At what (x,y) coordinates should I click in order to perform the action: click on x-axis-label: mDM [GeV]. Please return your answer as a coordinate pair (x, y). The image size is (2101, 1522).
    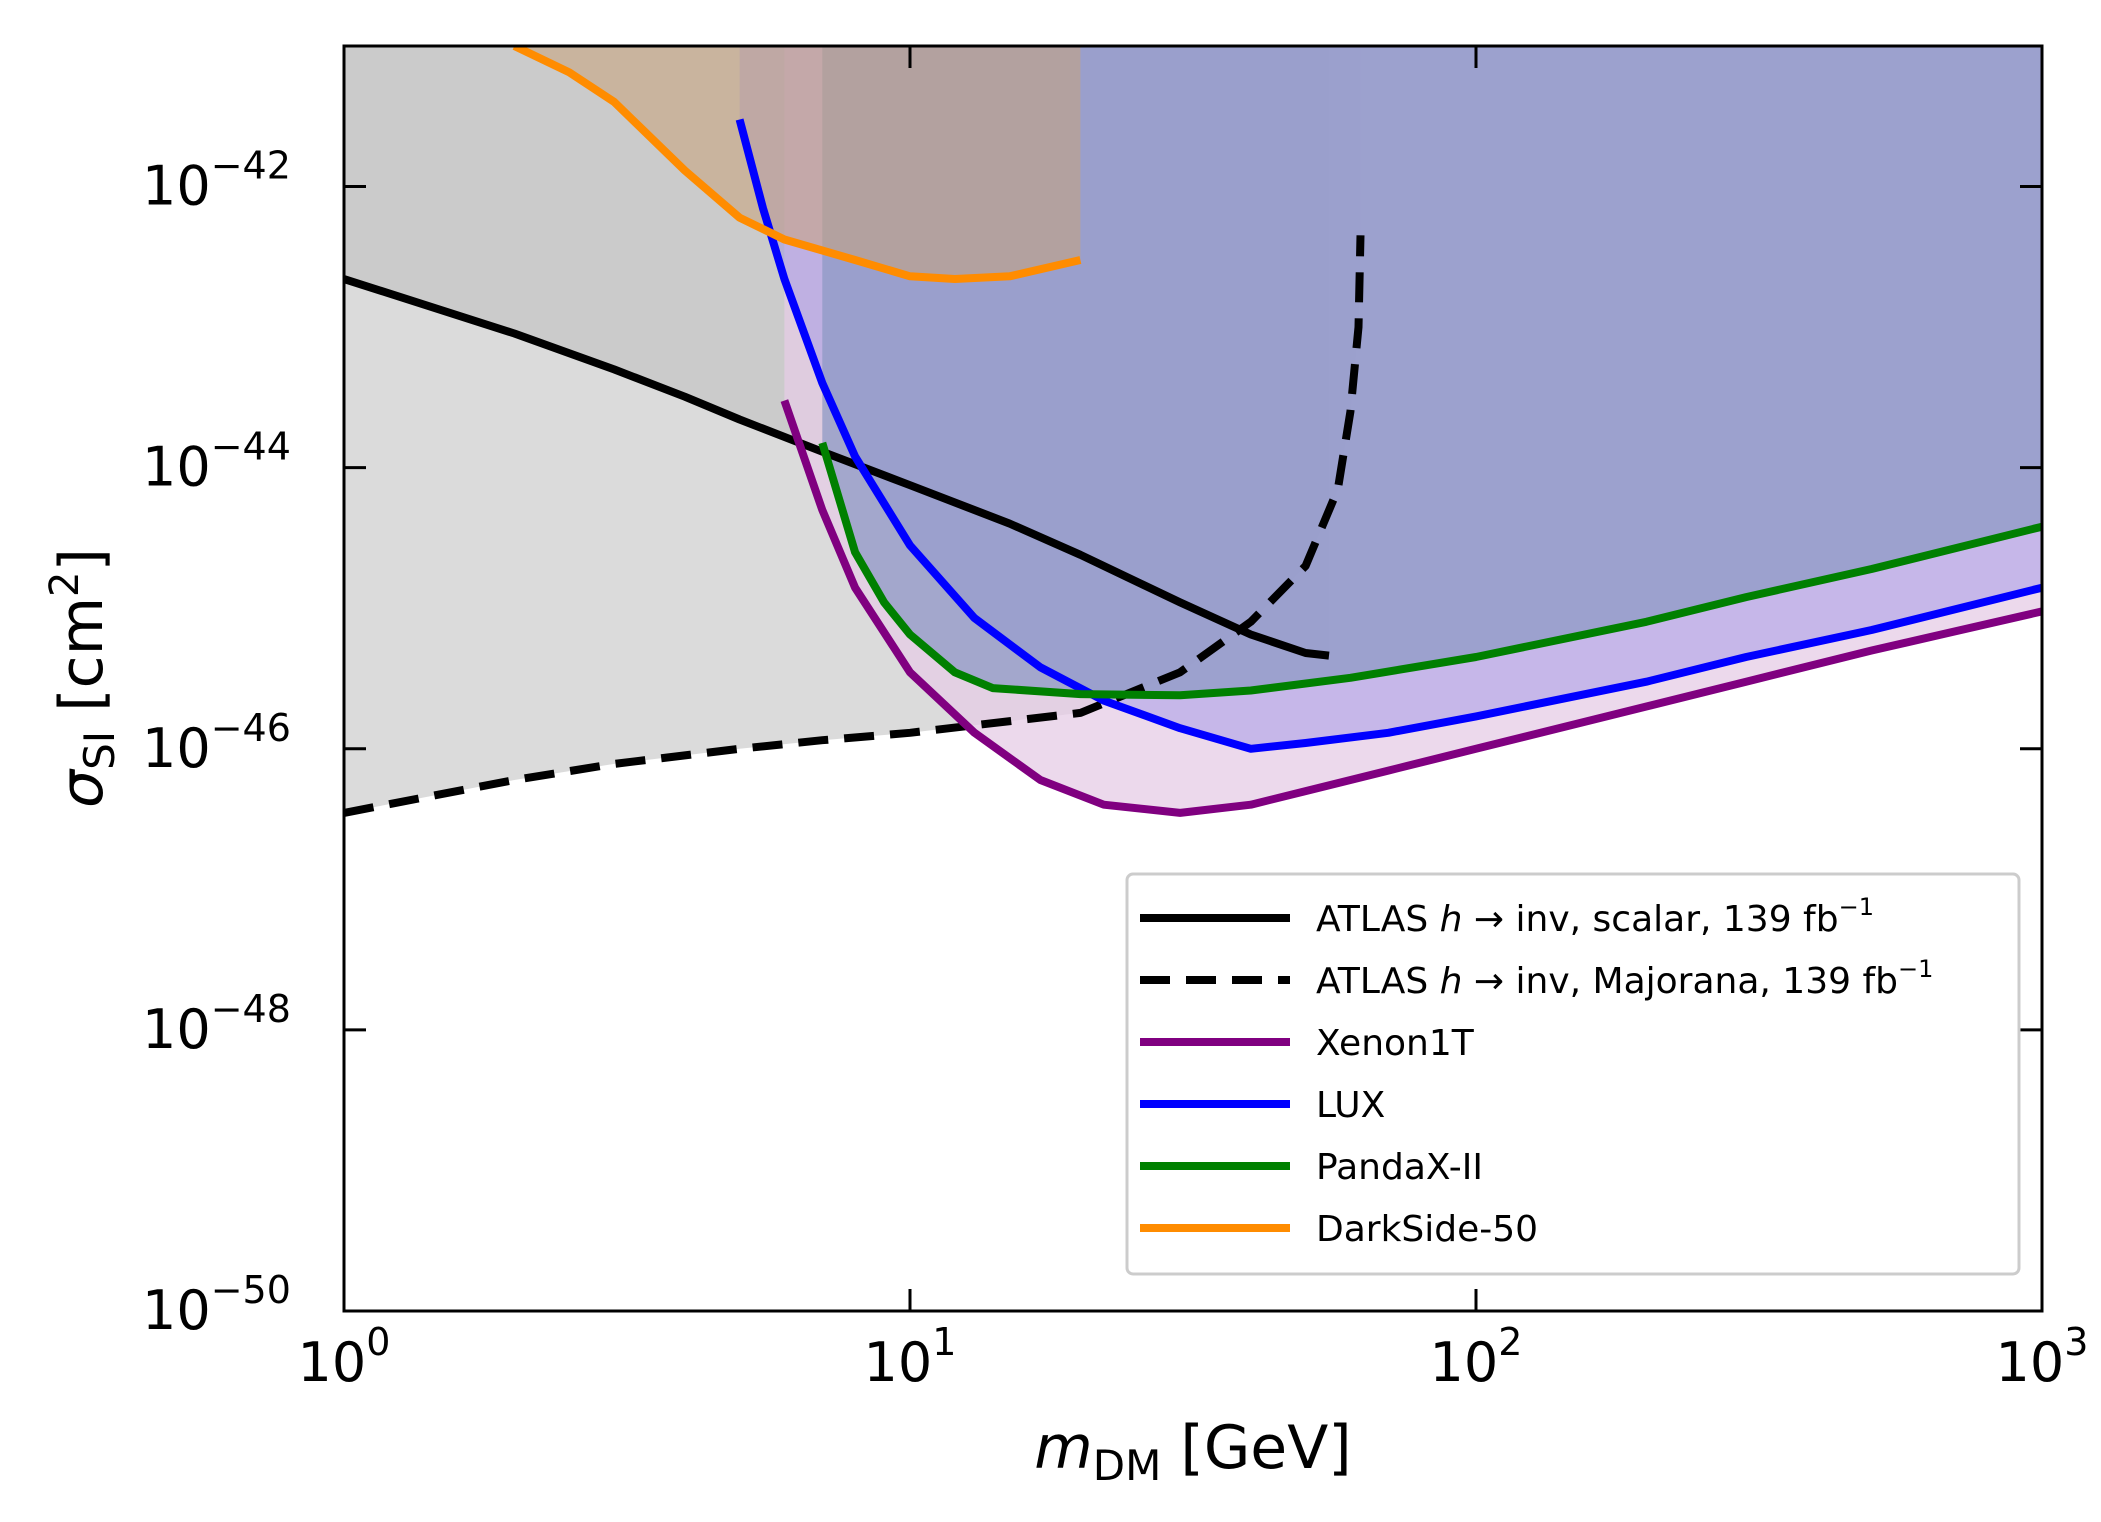
    Looking at the image, I should click on (1192, 1451).